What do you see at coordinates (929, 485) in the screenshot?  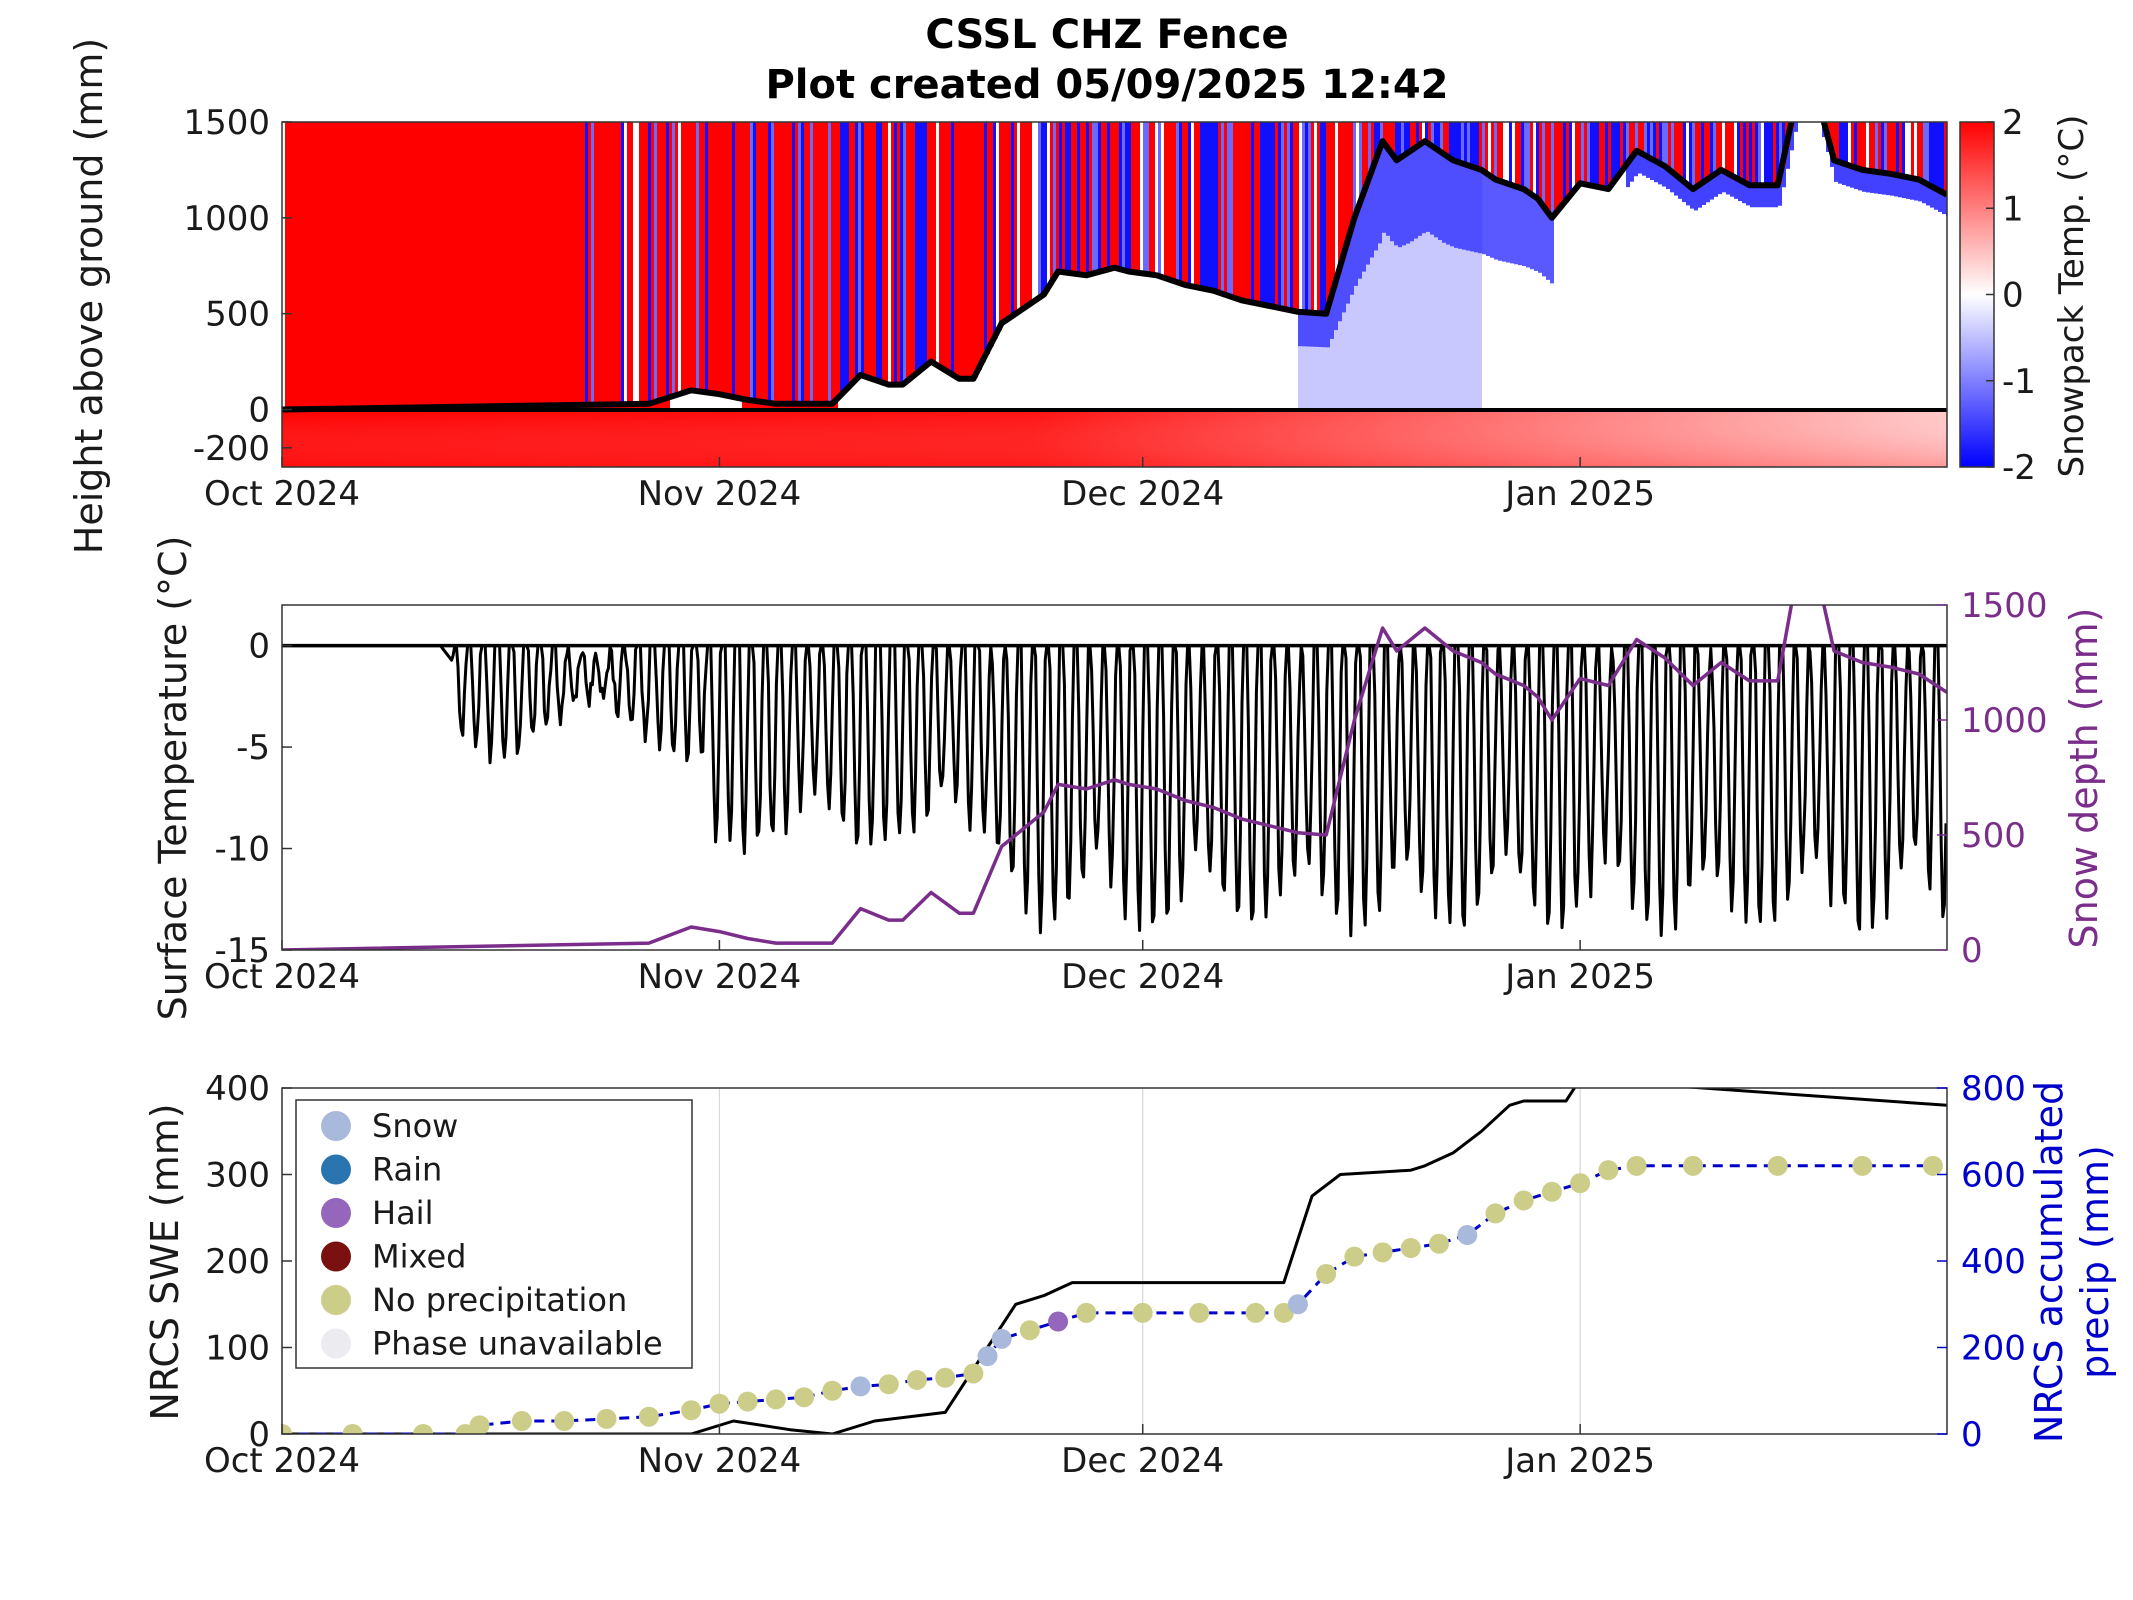 I see `panel-1-x-ticks: Oct 2024 Nov 2024 Dec 2024 Jan 2025` at bounding box center [929, 485].